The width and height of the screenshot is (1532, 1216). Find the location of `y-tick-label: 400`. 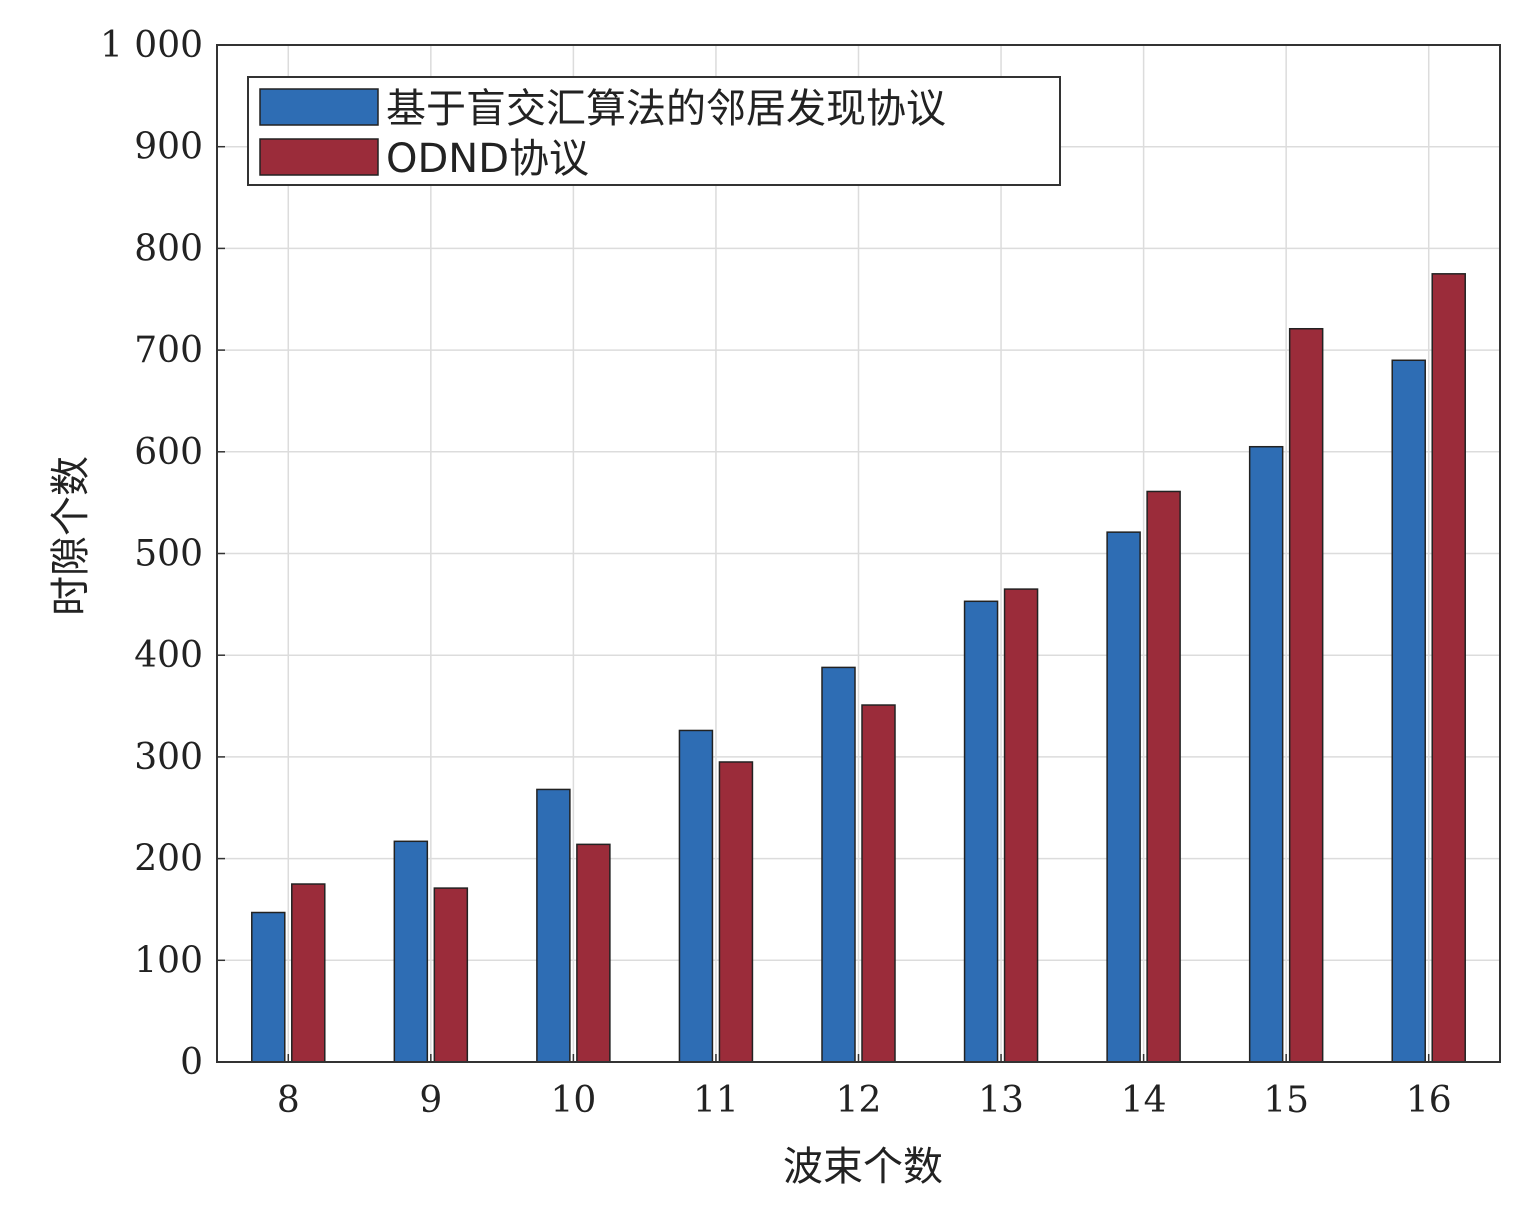

y-tick-label: 400 is located at coordinates (168, 655).